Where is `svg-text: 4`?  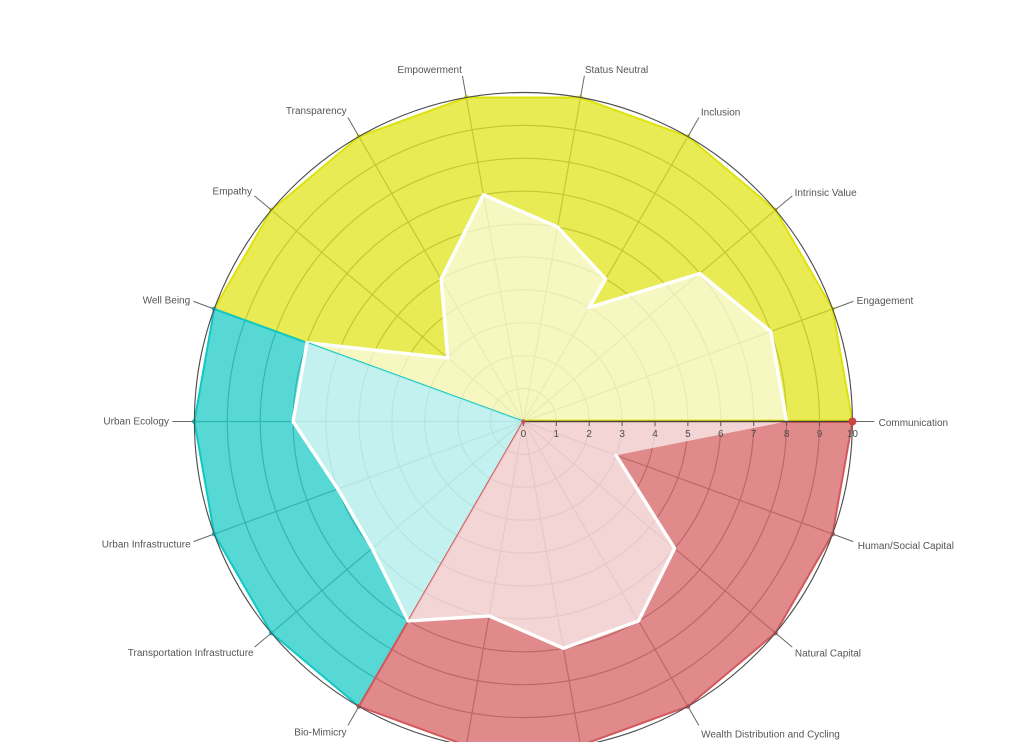
svg-text: 4 is located at coordinates (655, 434).